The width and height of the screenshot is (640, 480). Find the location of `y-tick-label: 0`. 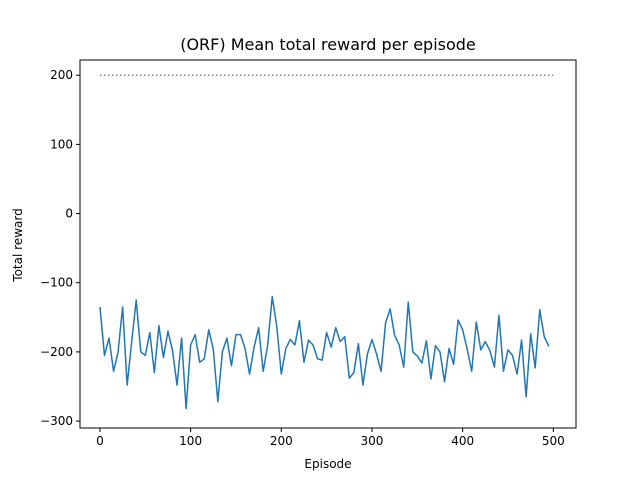

y-tick-label: 0 is located at coordinates (69, 214).